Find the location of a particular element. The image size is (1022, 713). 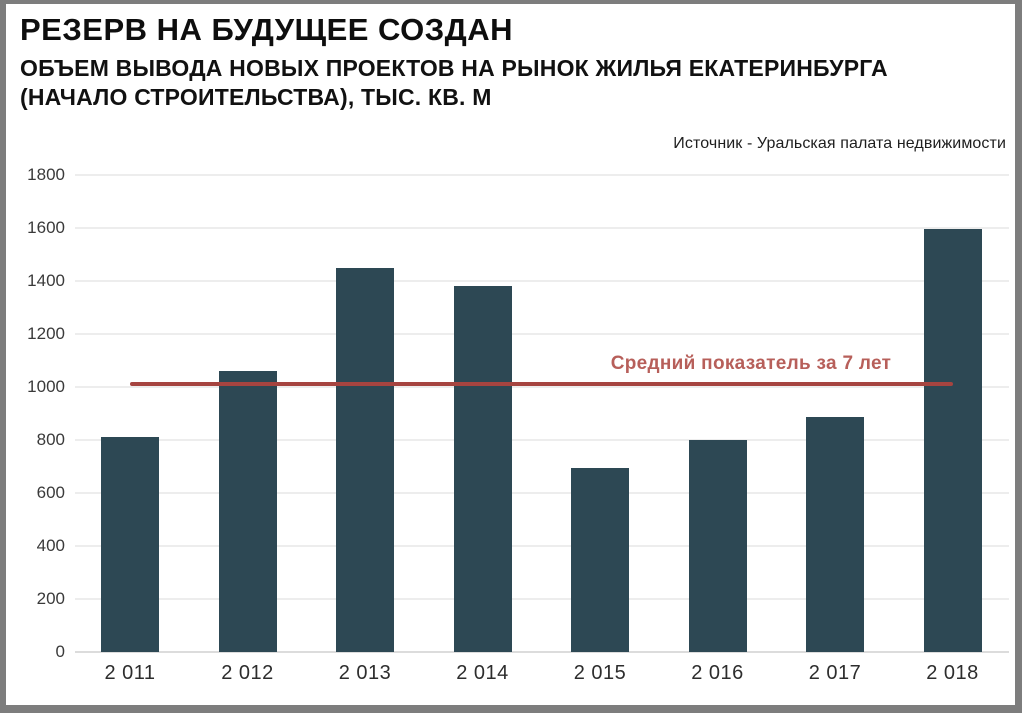

source-caption: Источник - Уральская палата недвижимости is located at coordinates (839, 143).